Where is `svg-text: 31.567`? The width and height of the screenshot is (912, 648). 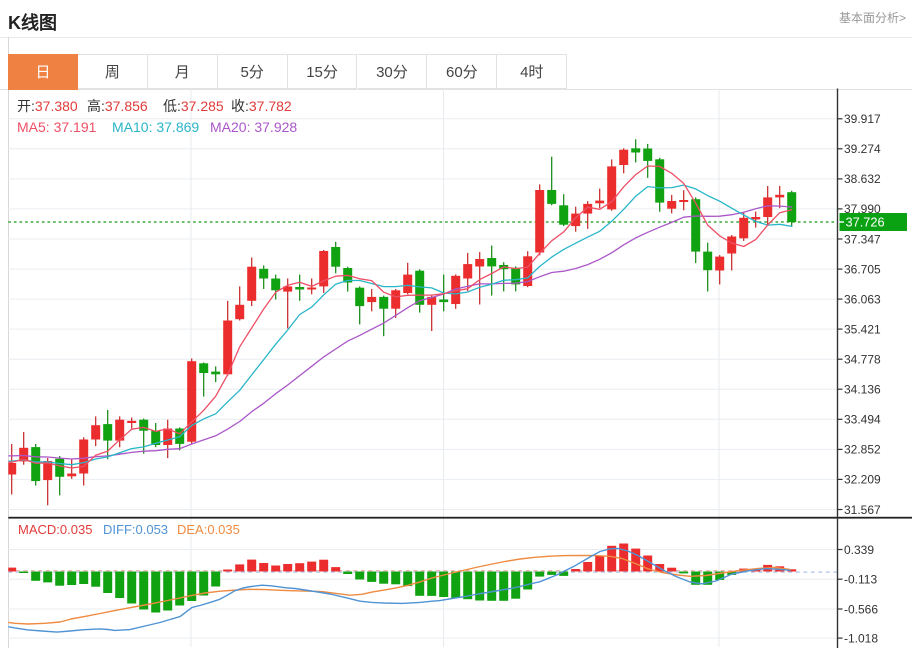
svg-text: 31.567 is located at coordinates (862, 510).